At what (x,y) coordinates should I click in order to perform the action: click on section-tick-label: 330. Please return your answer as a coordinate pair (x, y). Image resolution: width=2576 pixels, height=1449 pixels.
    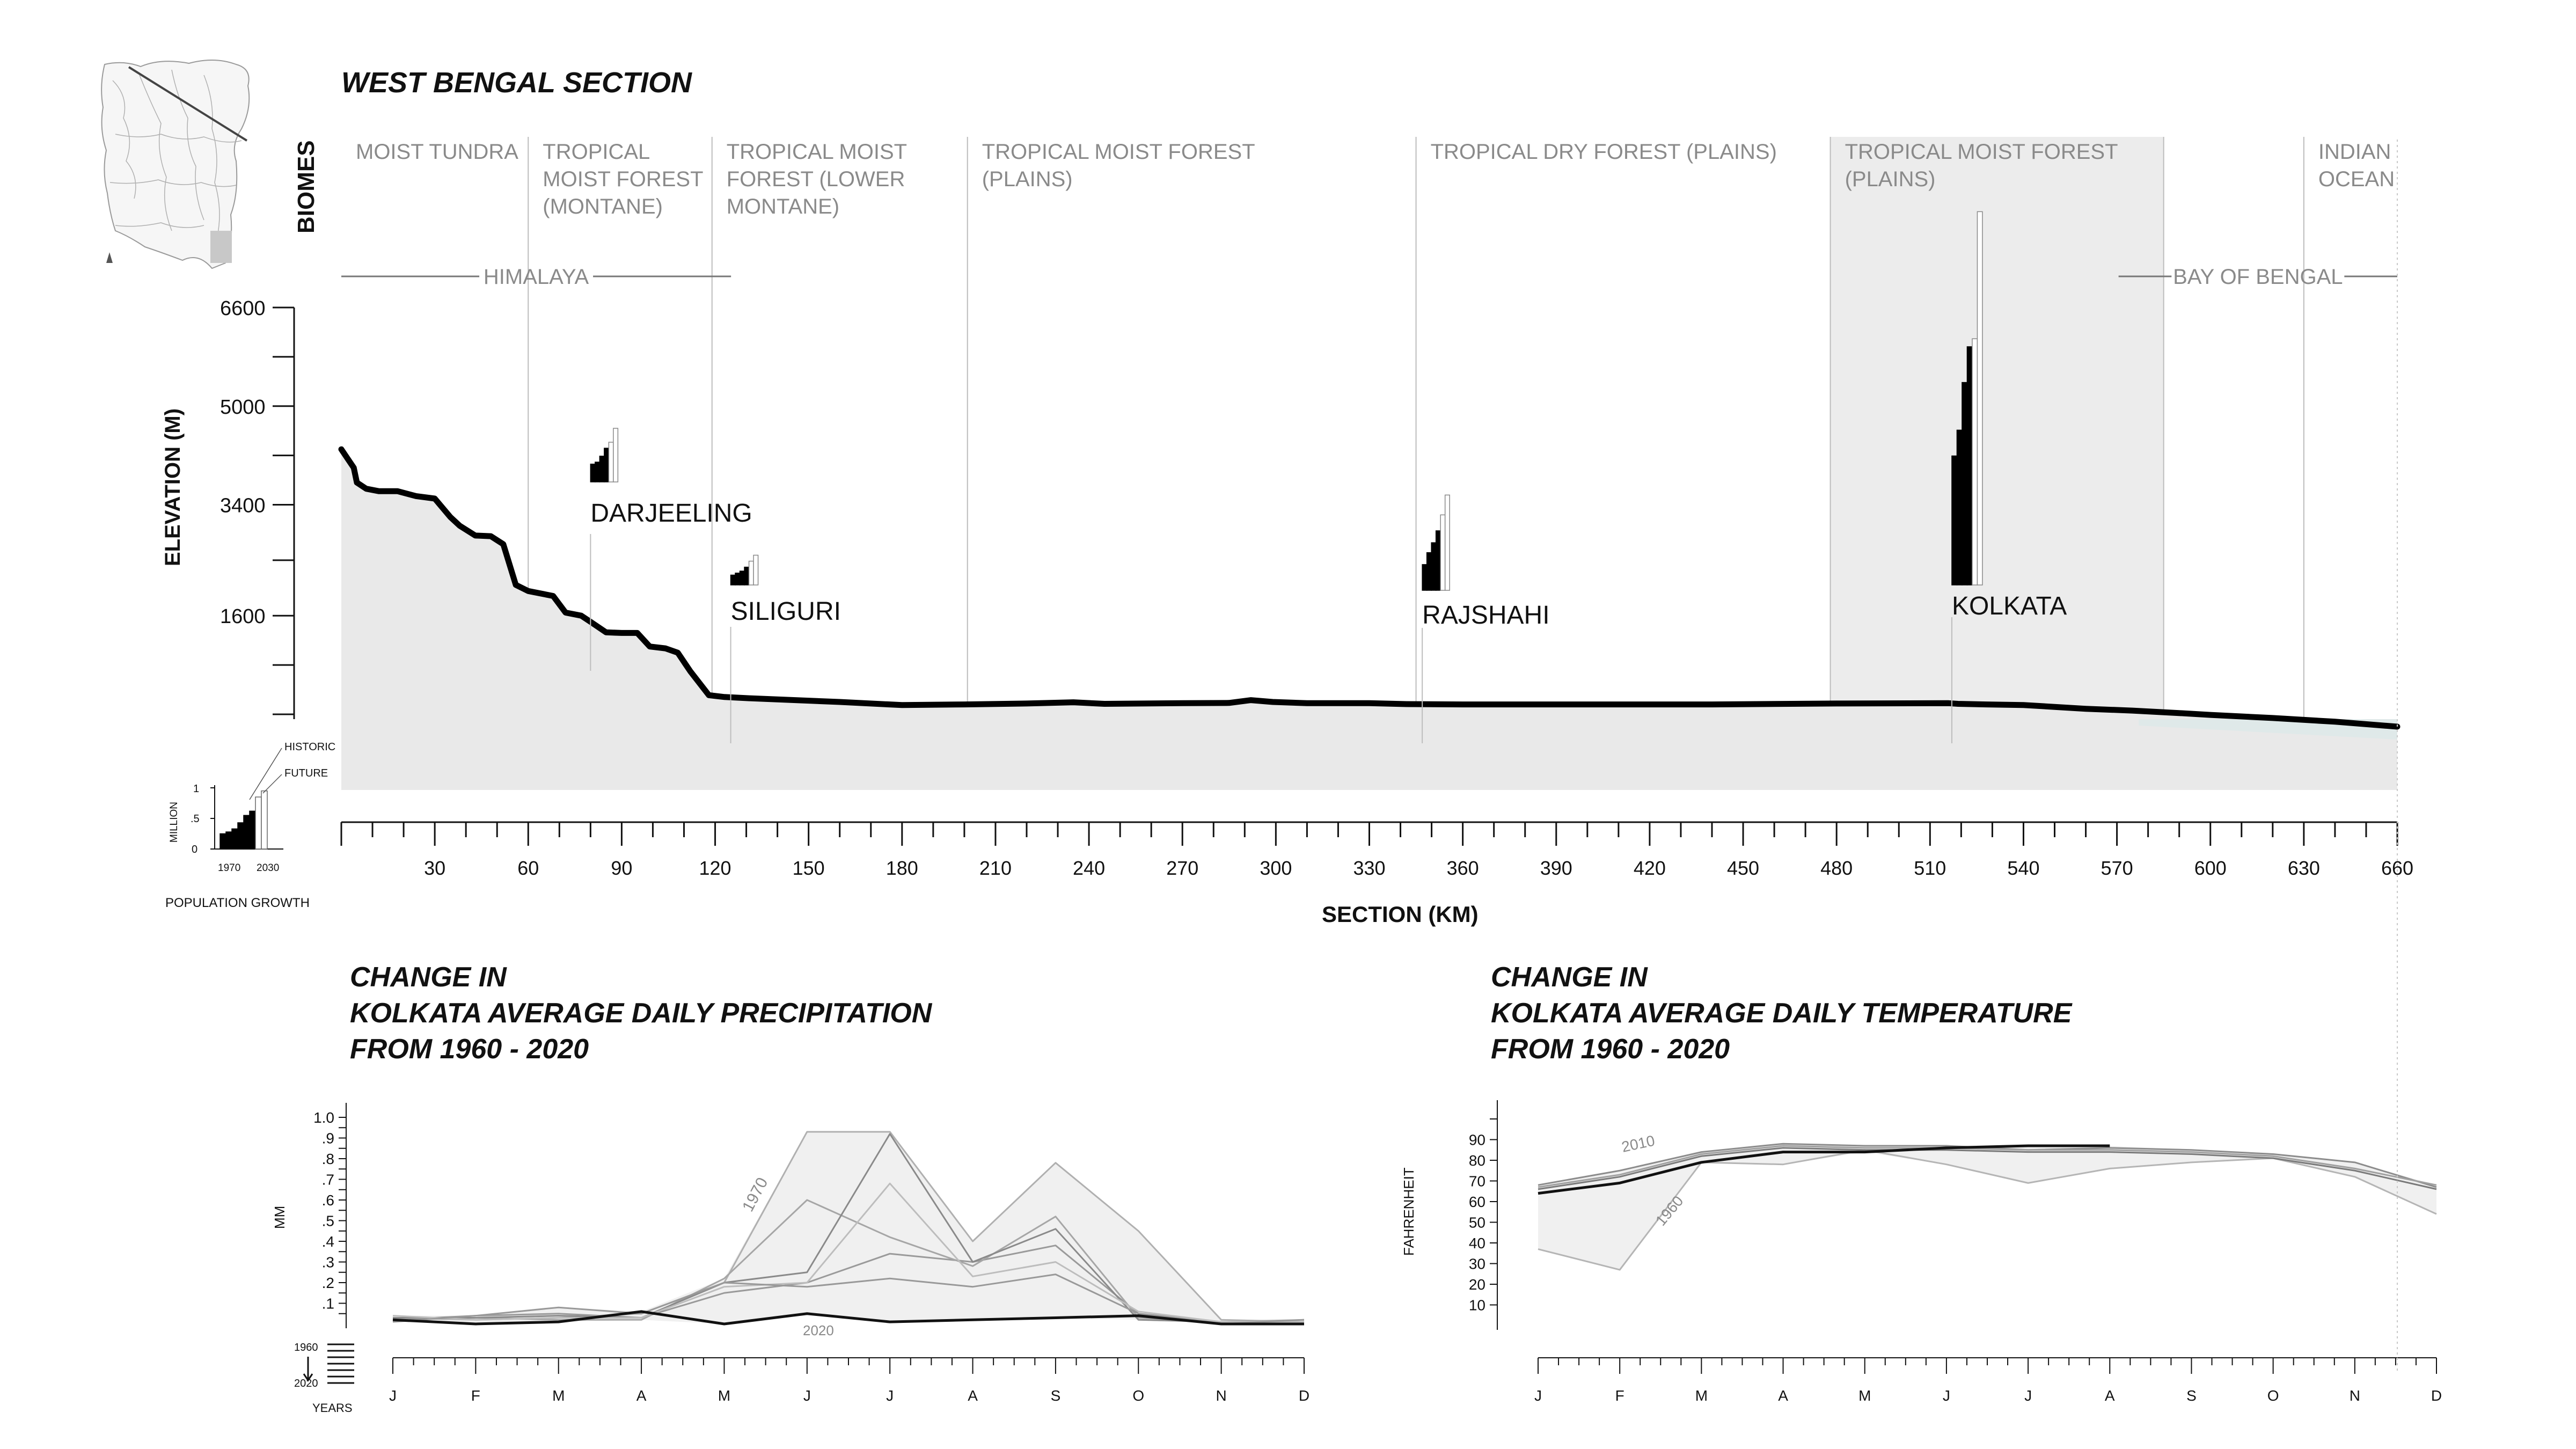
    Looking at the image, I should click on (1369, 868).